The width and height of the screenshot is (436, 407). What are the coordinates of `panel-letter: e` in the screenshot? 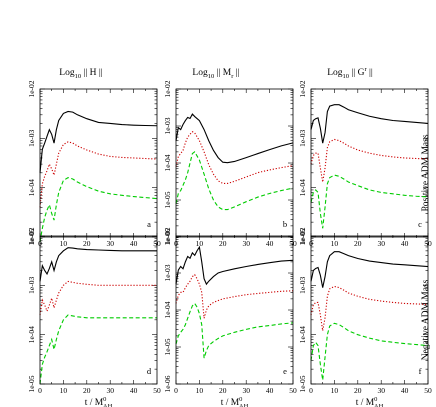 It's located at (285, 371).